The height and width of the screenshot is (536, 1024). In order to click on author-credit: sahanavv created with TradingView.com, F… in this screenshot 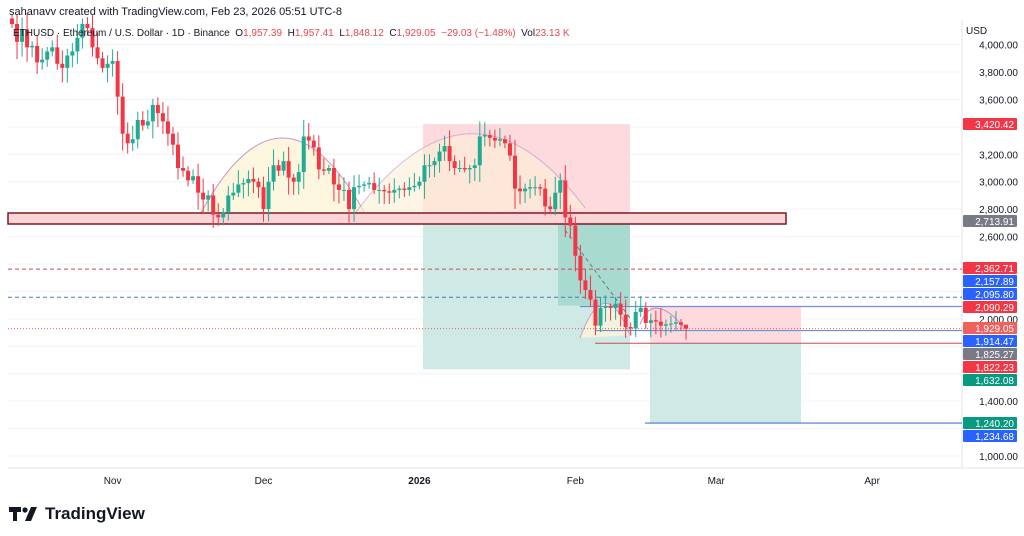, I will do `click(176, 12)`.